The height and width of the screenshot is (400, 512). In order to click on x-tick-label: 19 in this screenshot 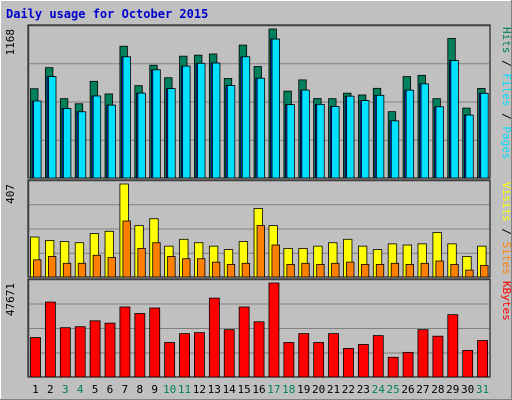, I will do `click(303, 389)`.